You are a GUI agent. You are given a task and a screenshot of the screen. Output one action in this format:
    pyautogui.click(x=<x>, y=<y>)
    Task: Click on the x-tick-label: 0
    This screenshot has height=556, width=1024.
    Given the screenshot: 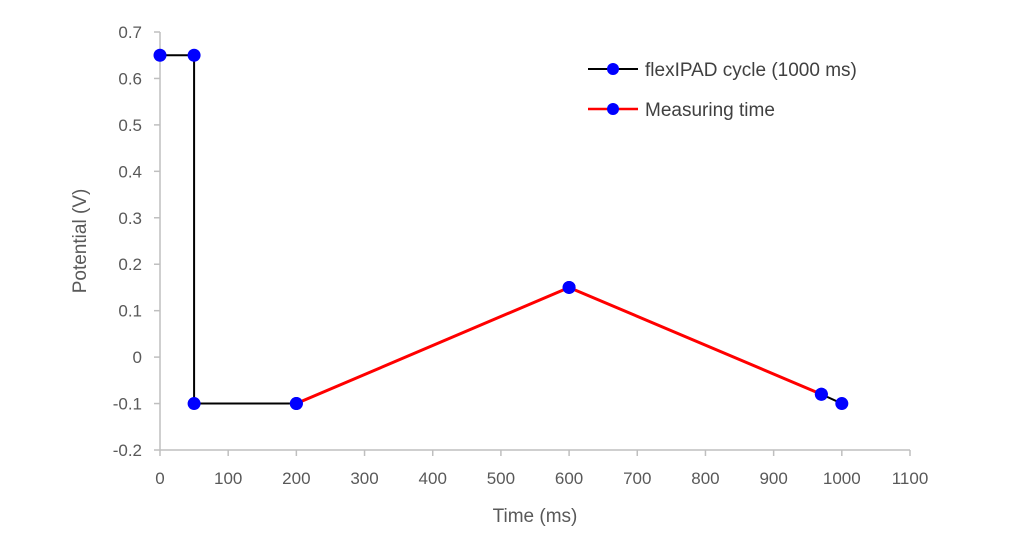 What is the action you would take?
    pyautogui.click(x=159, y=478)
    